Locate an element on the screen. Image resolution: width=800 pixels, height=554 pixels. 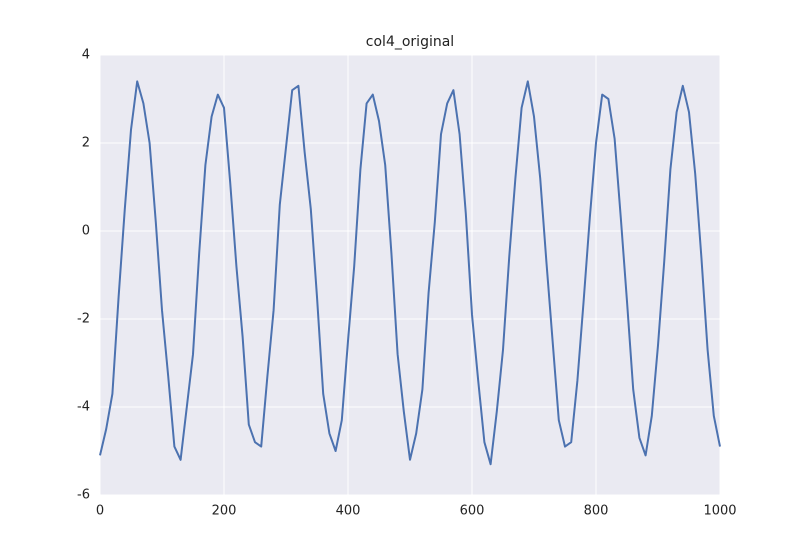
y-tick-label: 4 is located at coordinates (86, 55).